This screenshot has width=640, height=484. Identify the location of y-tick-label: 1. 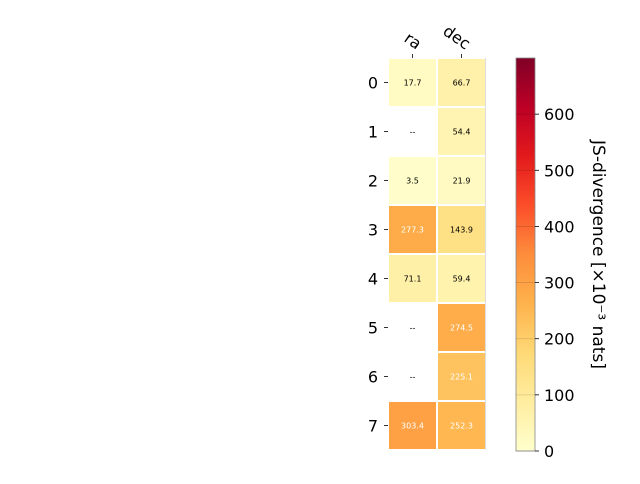
(373, 132).